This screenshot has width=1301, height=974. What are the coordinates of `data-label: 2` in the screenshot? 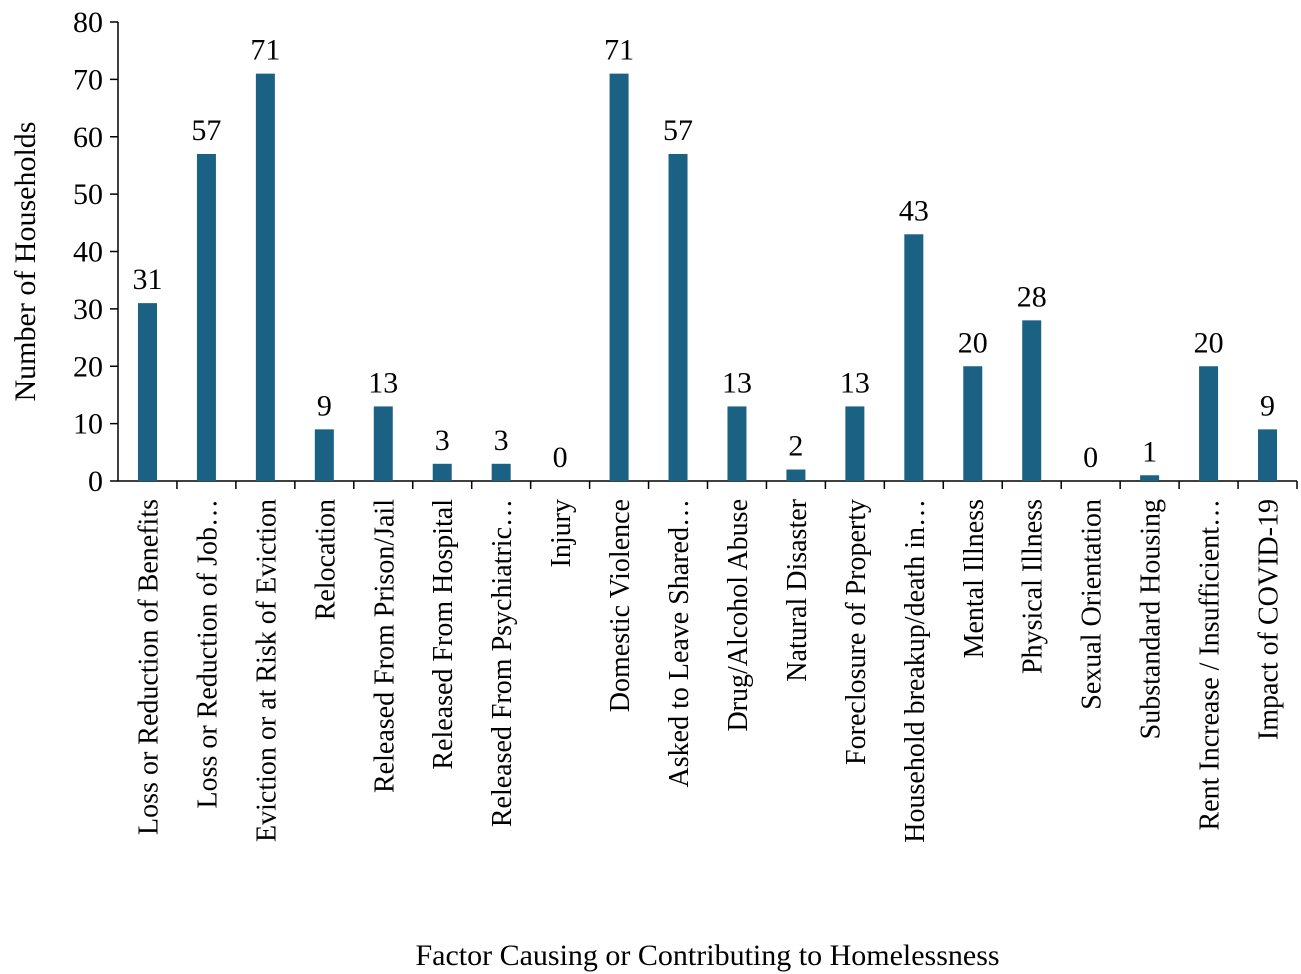 It's located at (795, 446).